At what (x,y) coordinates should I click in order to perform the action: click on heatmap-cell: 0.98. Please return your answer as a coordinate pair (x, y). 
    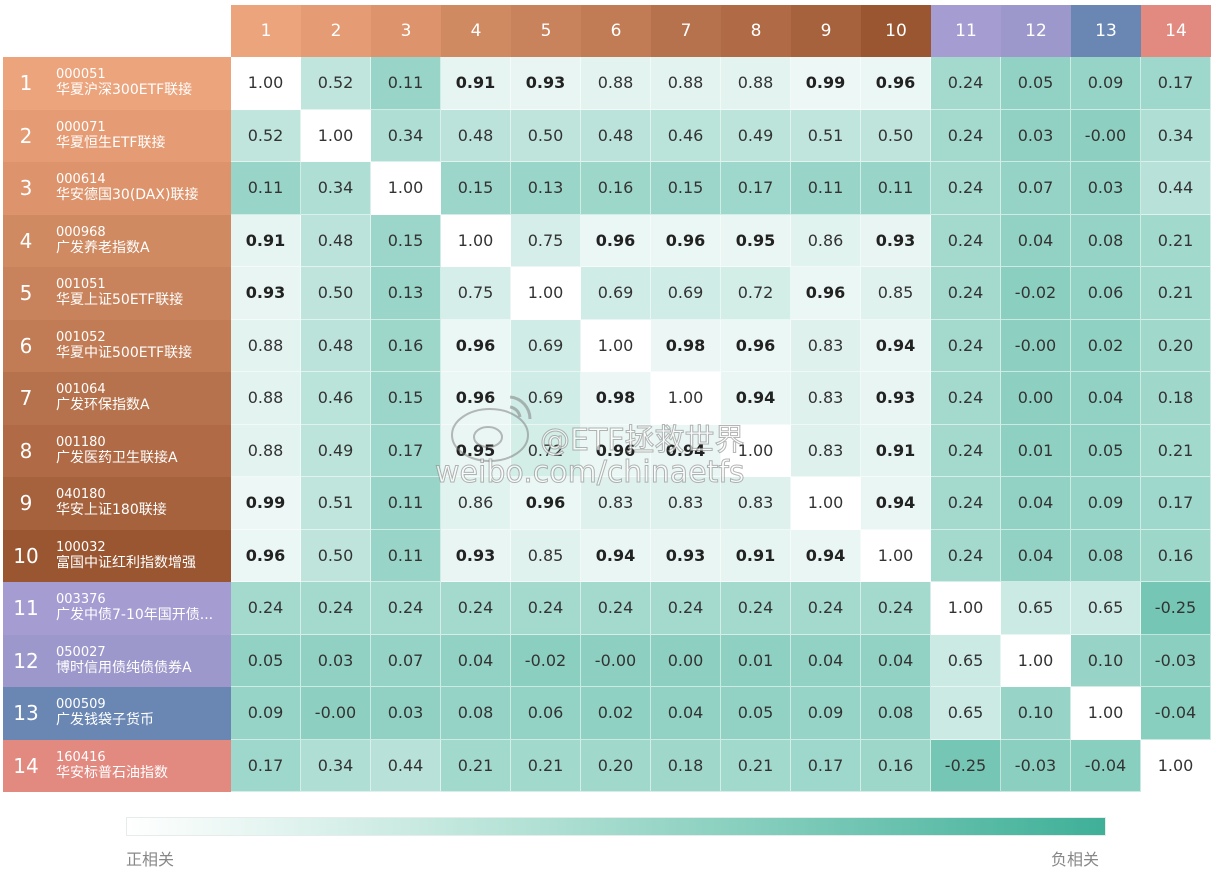
    Looking at the image, I should click on (686, 345).